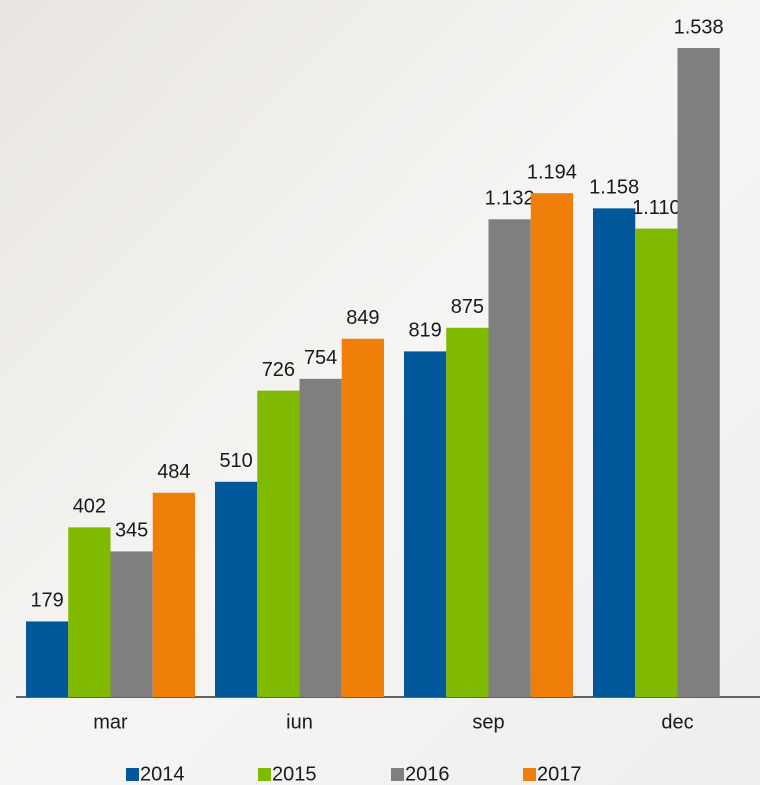 This screenshot has width=760, height=785. Describe the element at coordinates (110, 722) in the screenshot. I see `x-tick-label: mar` at that location.